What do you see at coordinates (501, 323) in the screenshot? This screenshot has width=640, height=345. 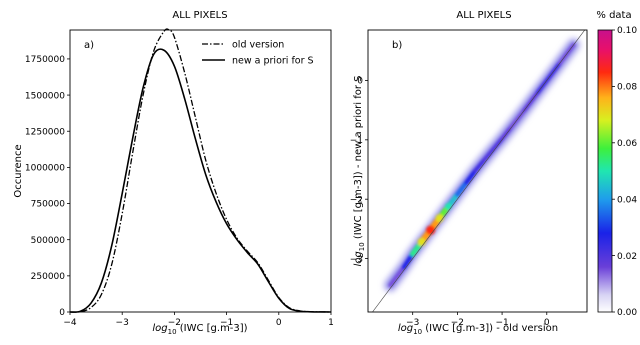 I see `panel-b-x-tick-label: −1` at bounding box center [501, 323].